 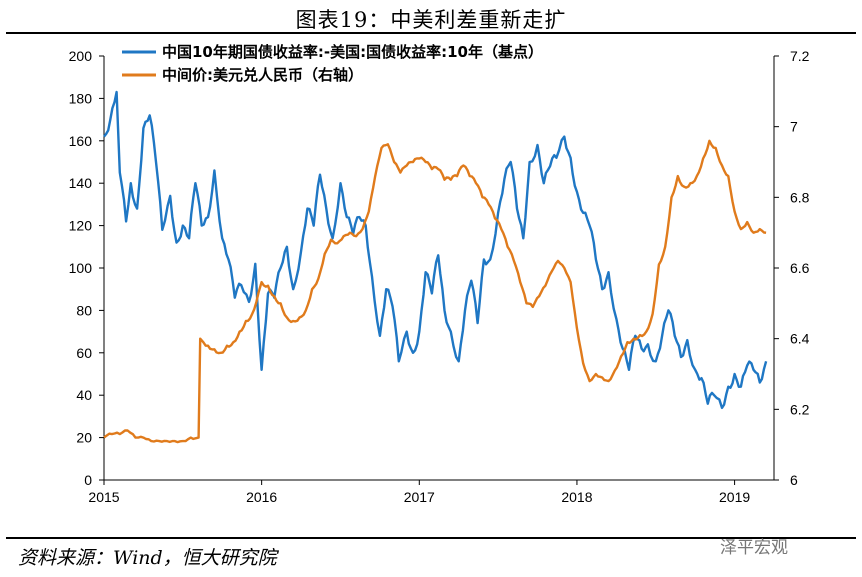 I want to click on page-title: 图表19：中美利差重新走扩, so click(x=431, y=20).